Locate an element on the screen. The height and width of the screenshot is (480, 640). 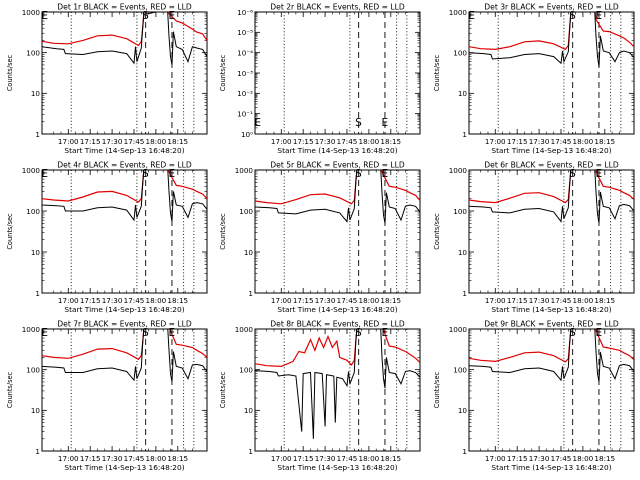
panel-title: Det 7r BLACK = Events, RED = LLD is located at coordinates (124, 324).